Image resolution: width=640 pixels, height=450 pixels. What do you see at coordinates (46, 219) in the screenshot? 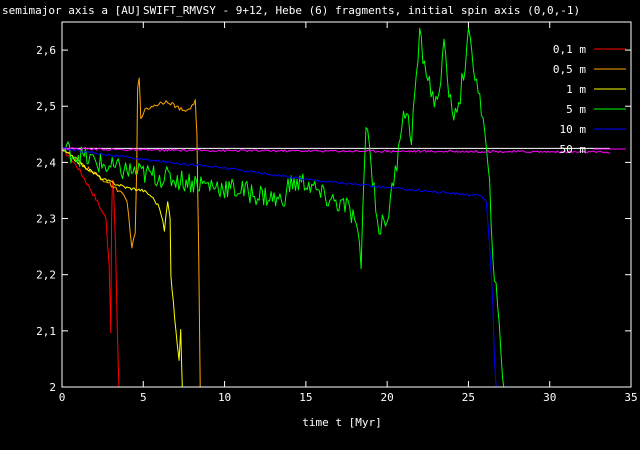
I see `y-tick-label: 2,3` at bounding box center [46, 219].